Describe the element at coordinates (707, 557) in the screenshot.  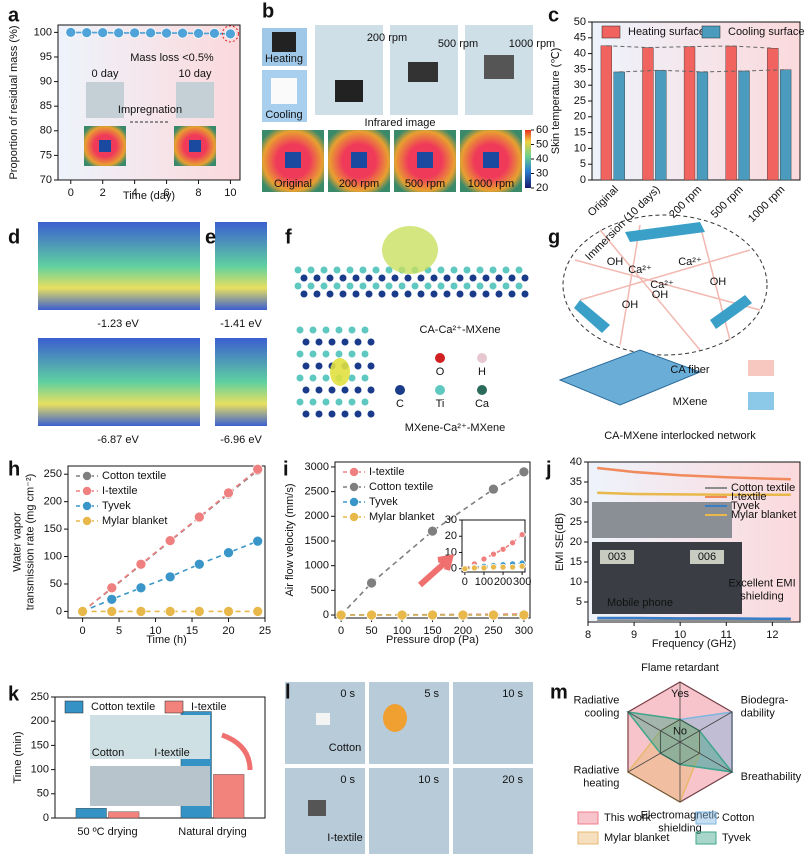
I see `meter` at that location.